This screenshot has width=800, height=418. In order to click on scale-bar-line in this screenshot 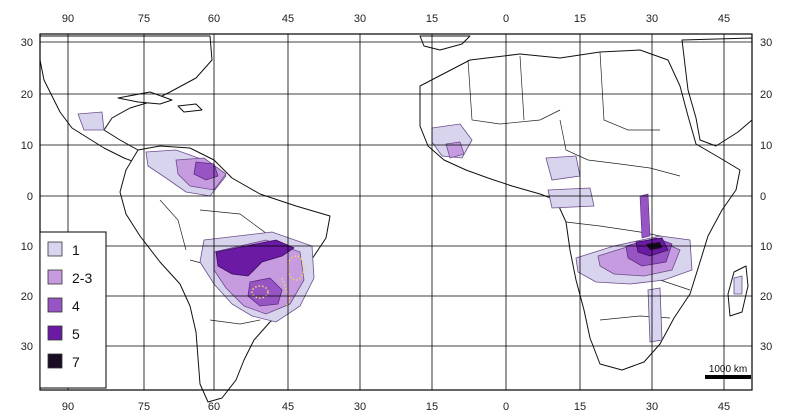, I will do `click(728, 377)`.